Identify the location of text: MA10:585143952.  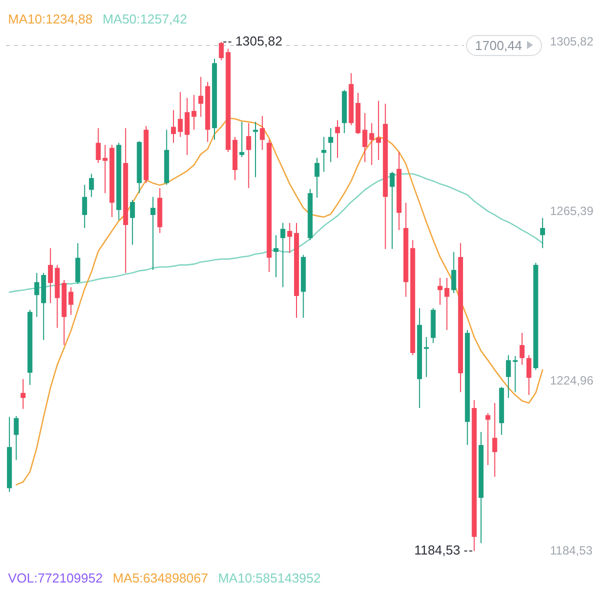
(269, 578).